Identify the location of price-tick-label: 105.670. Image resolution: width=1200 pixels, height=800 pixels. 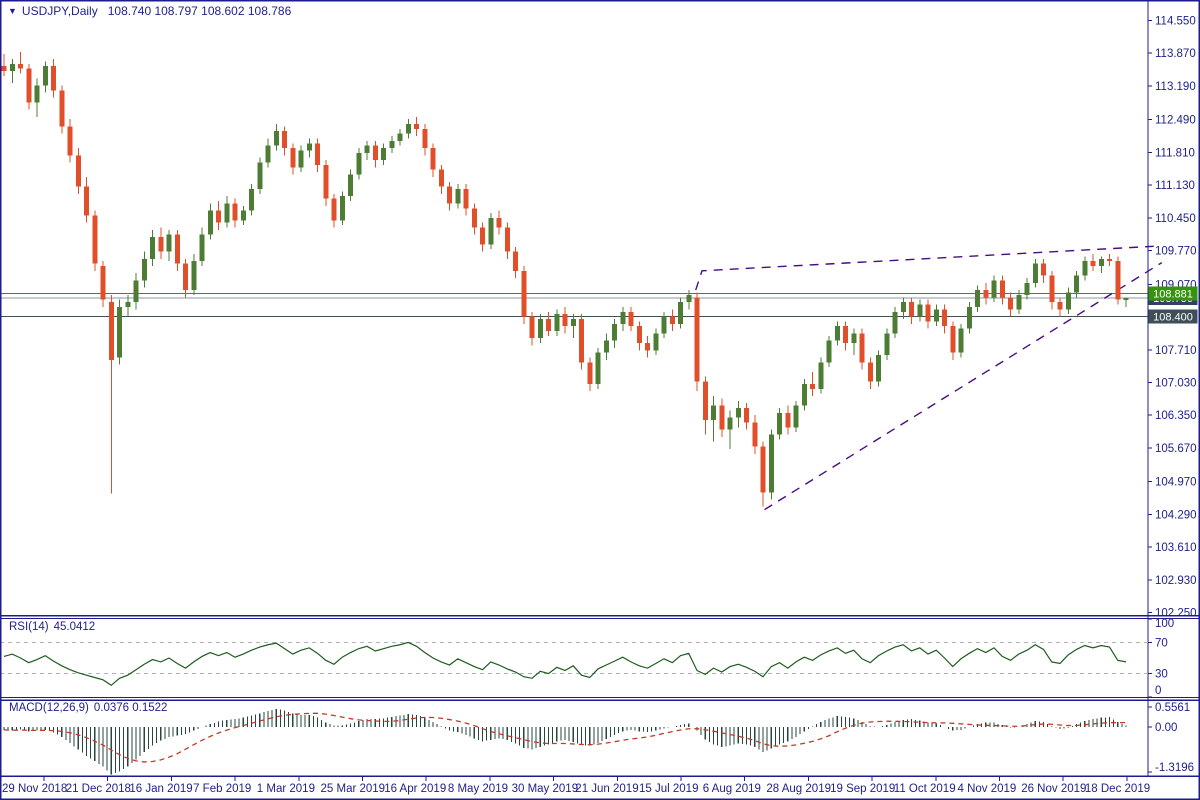
(1176, 449).